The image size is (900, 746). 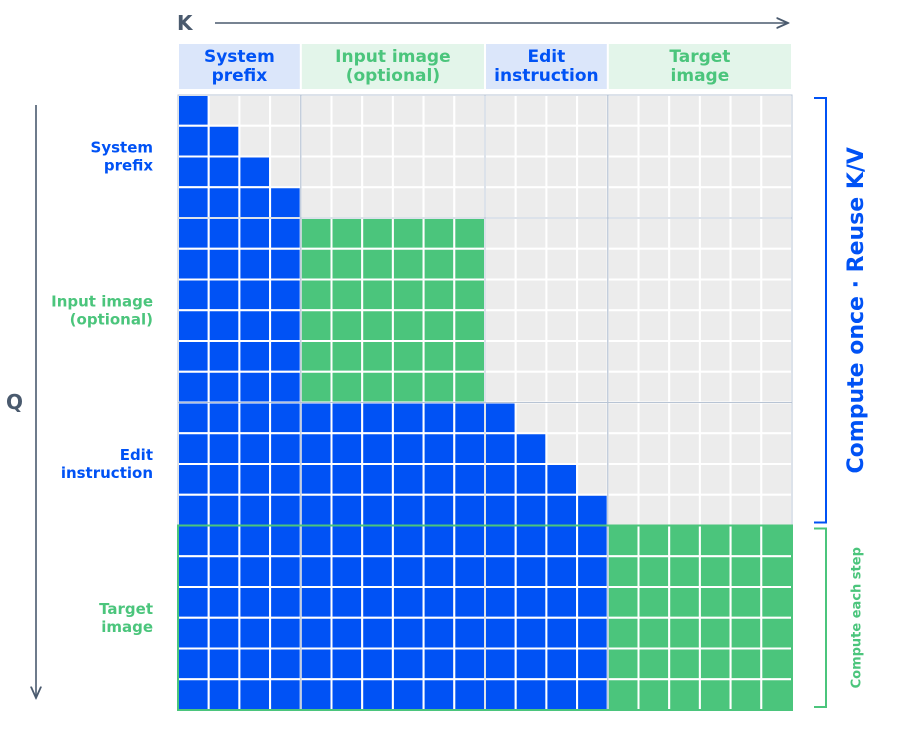 I want to click on row-label-target-image: Target image, so click(x=126, y=618).